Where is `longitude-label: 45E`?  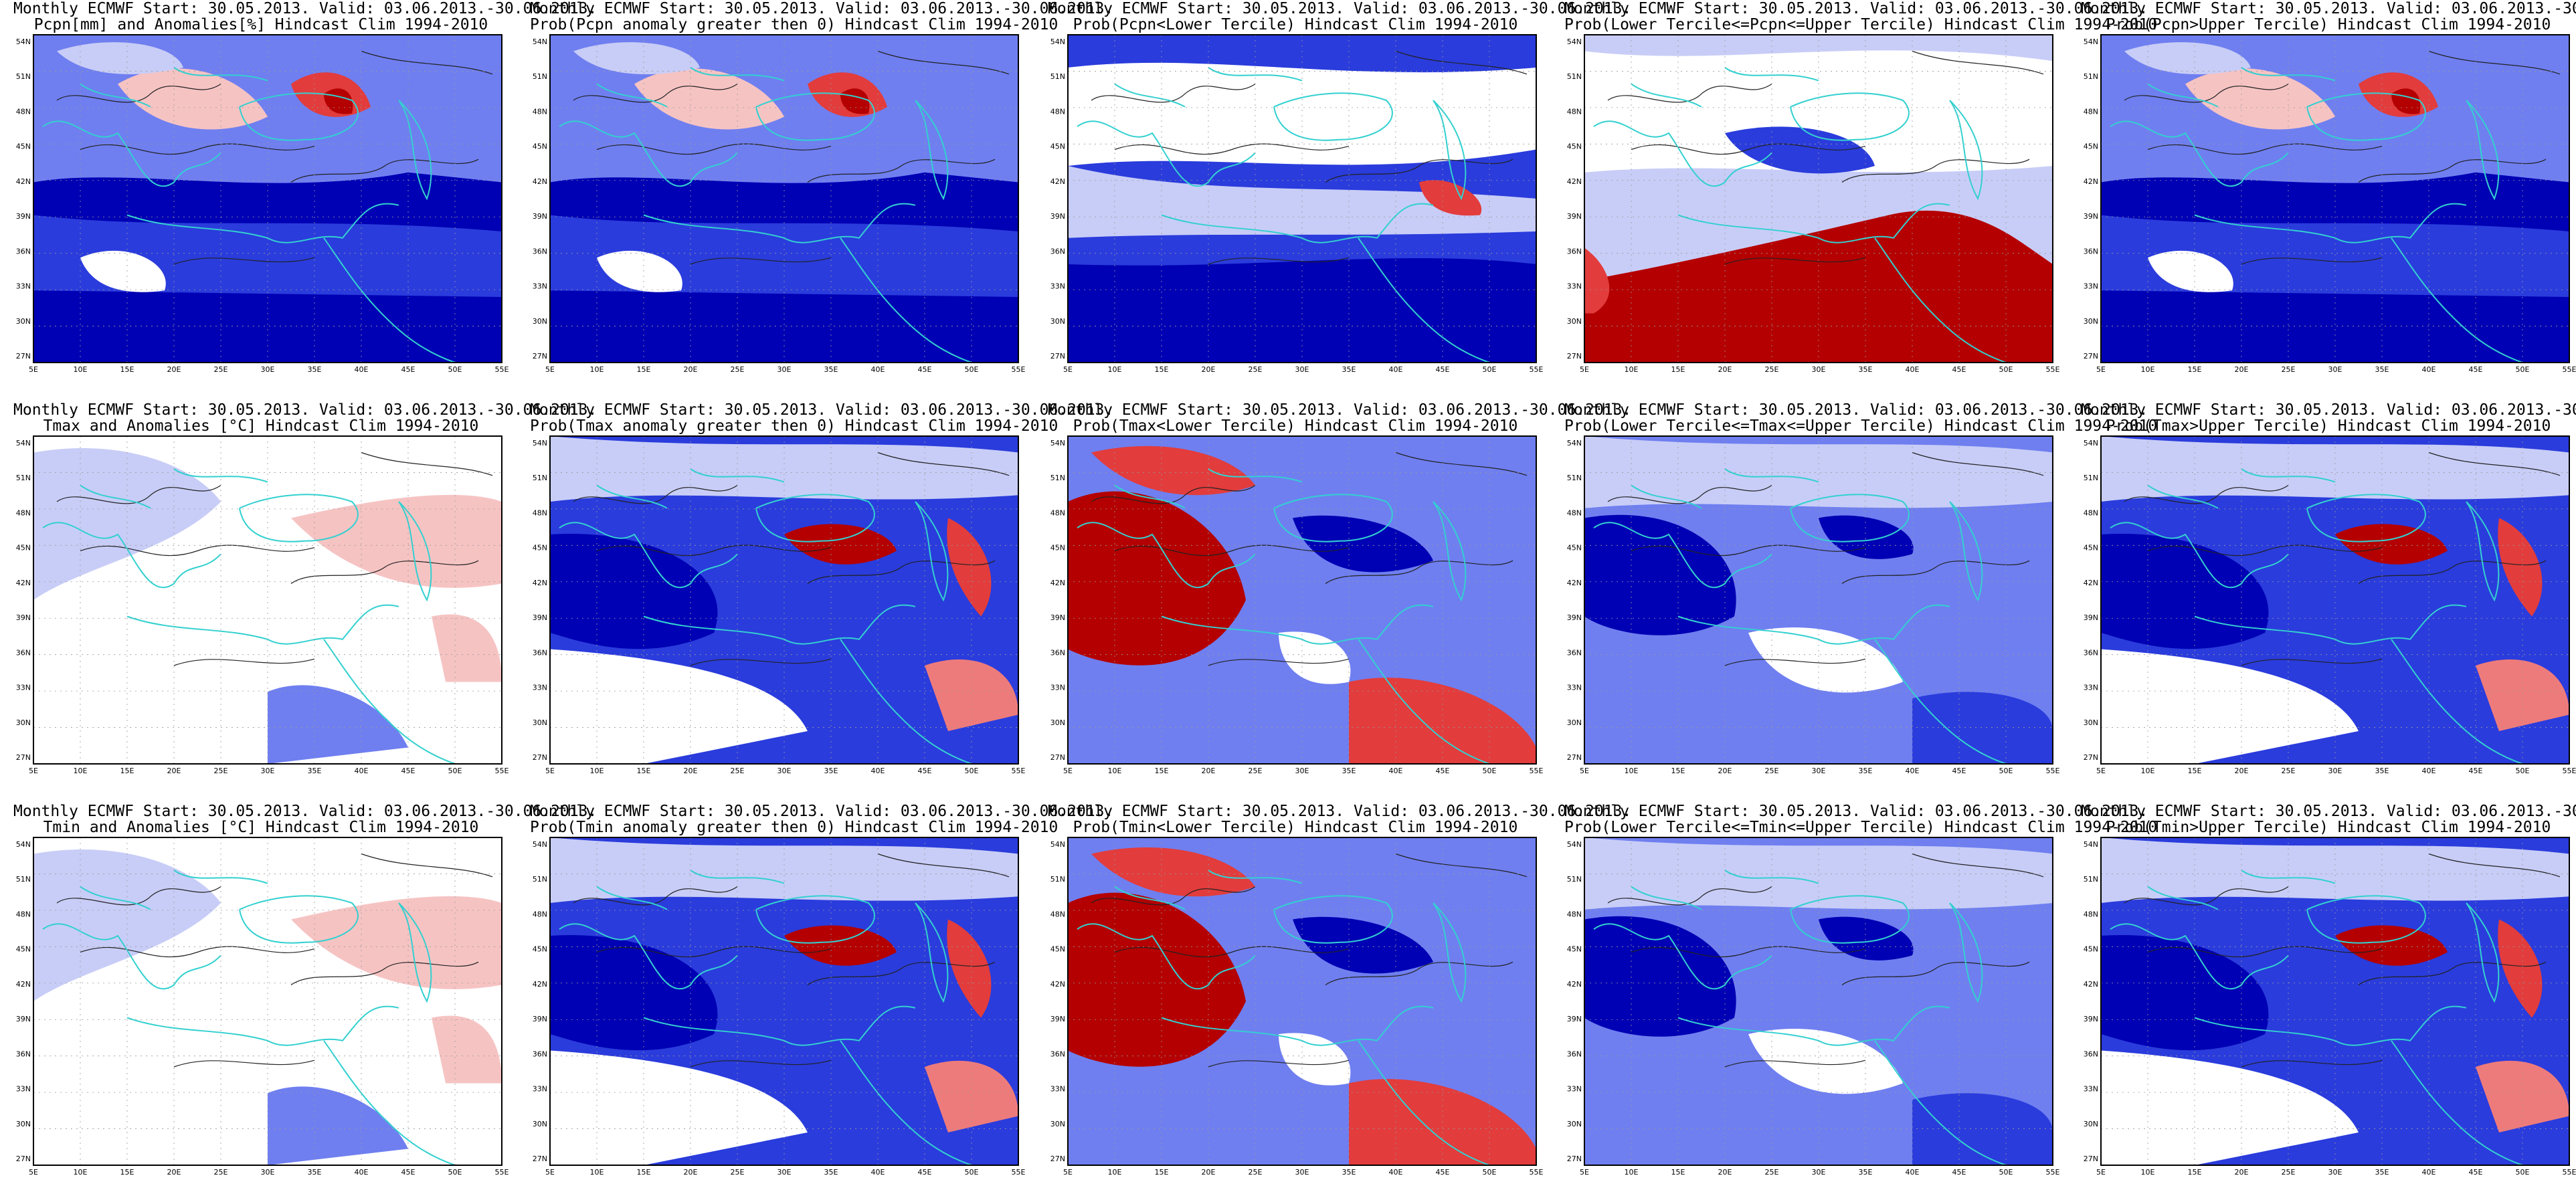 longitude-label: 45E is located at coordinates (408, 1172).